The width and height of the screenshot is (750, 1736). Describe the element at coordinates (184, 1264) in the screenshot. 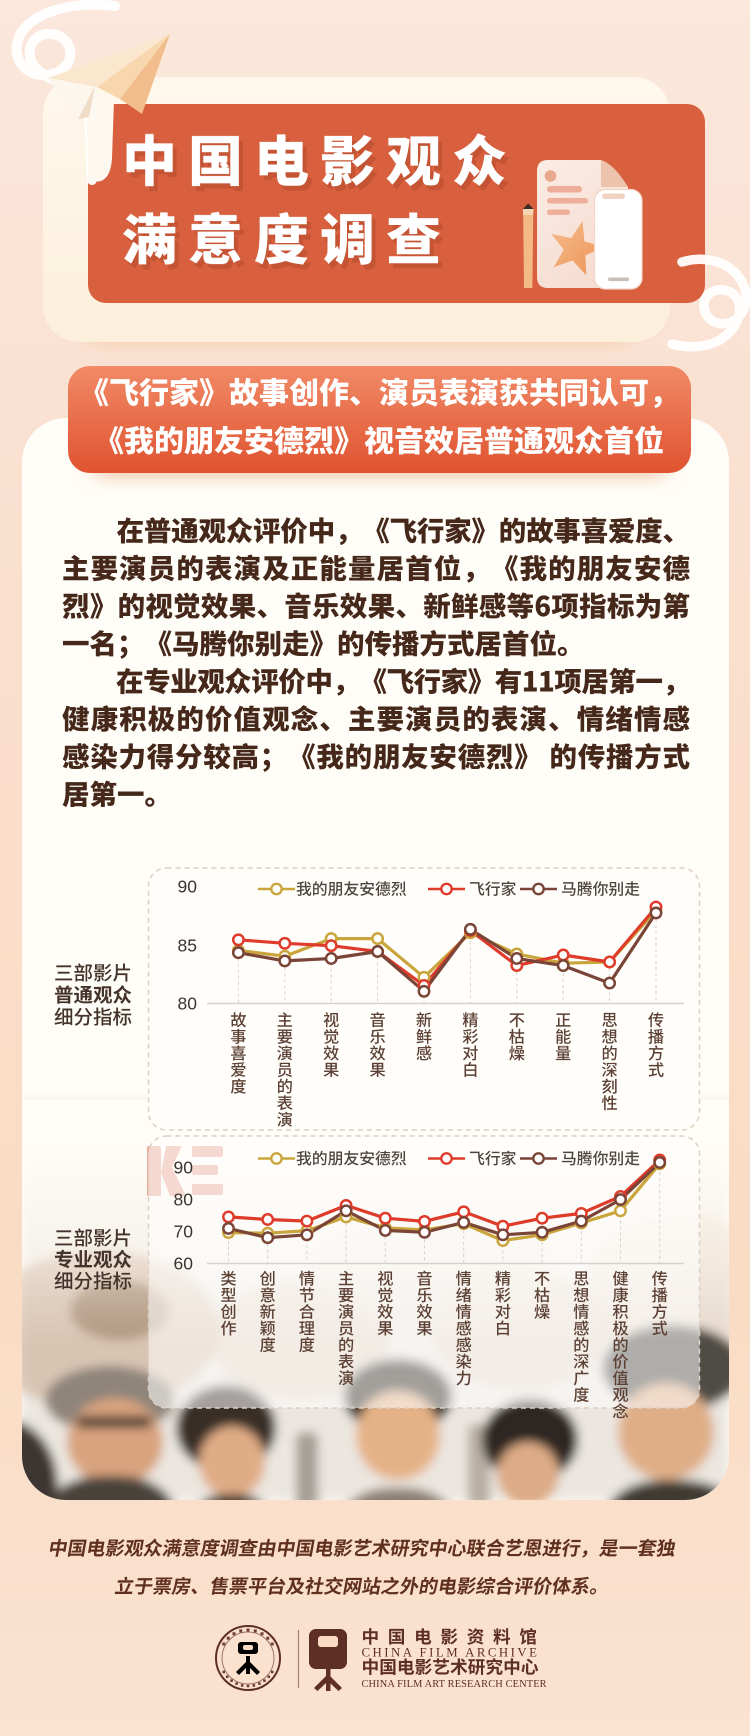

I see `svg-text: 60` at that location.